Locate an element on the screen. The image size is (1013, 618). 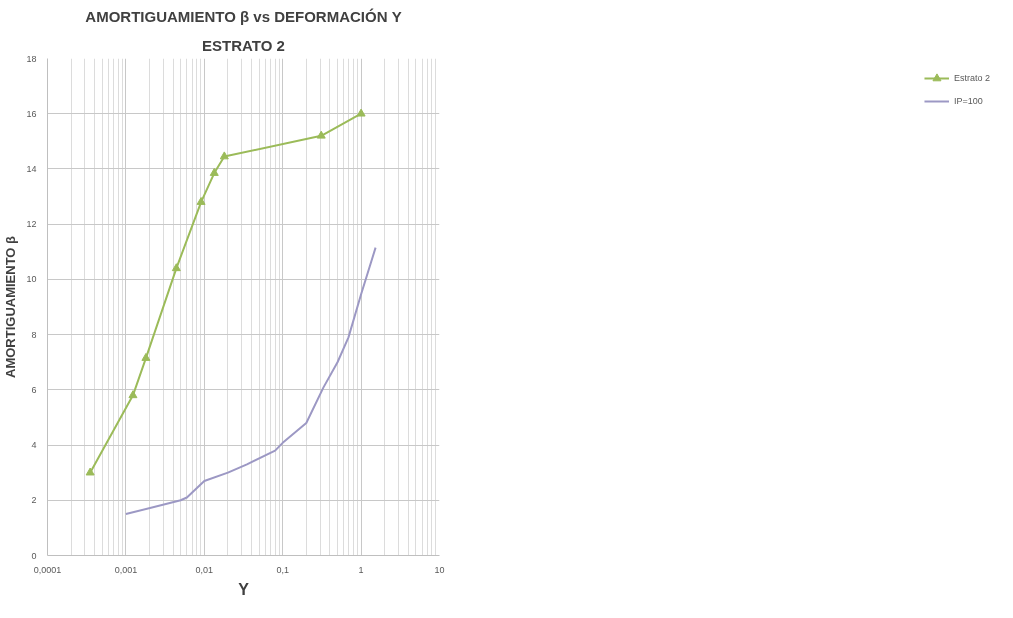
y-tick-label: 18 is located at coordinates (31, 58).